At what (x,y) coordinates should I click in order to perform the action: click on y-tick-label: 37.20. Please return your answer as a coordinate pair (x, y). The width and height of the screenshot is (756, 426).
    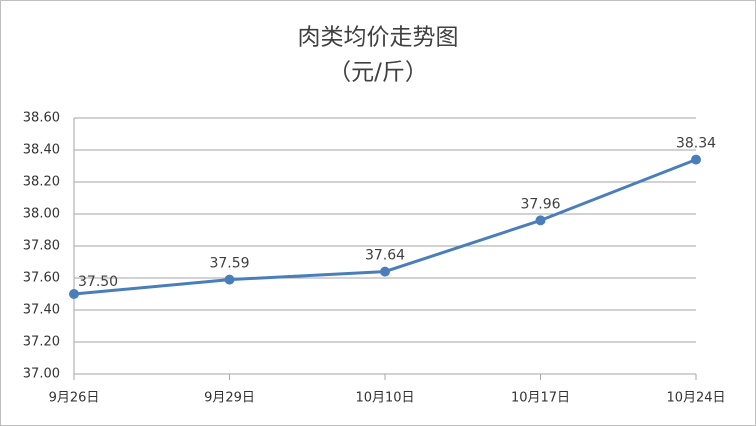
    Looking at the image, I should click on (41, 342).